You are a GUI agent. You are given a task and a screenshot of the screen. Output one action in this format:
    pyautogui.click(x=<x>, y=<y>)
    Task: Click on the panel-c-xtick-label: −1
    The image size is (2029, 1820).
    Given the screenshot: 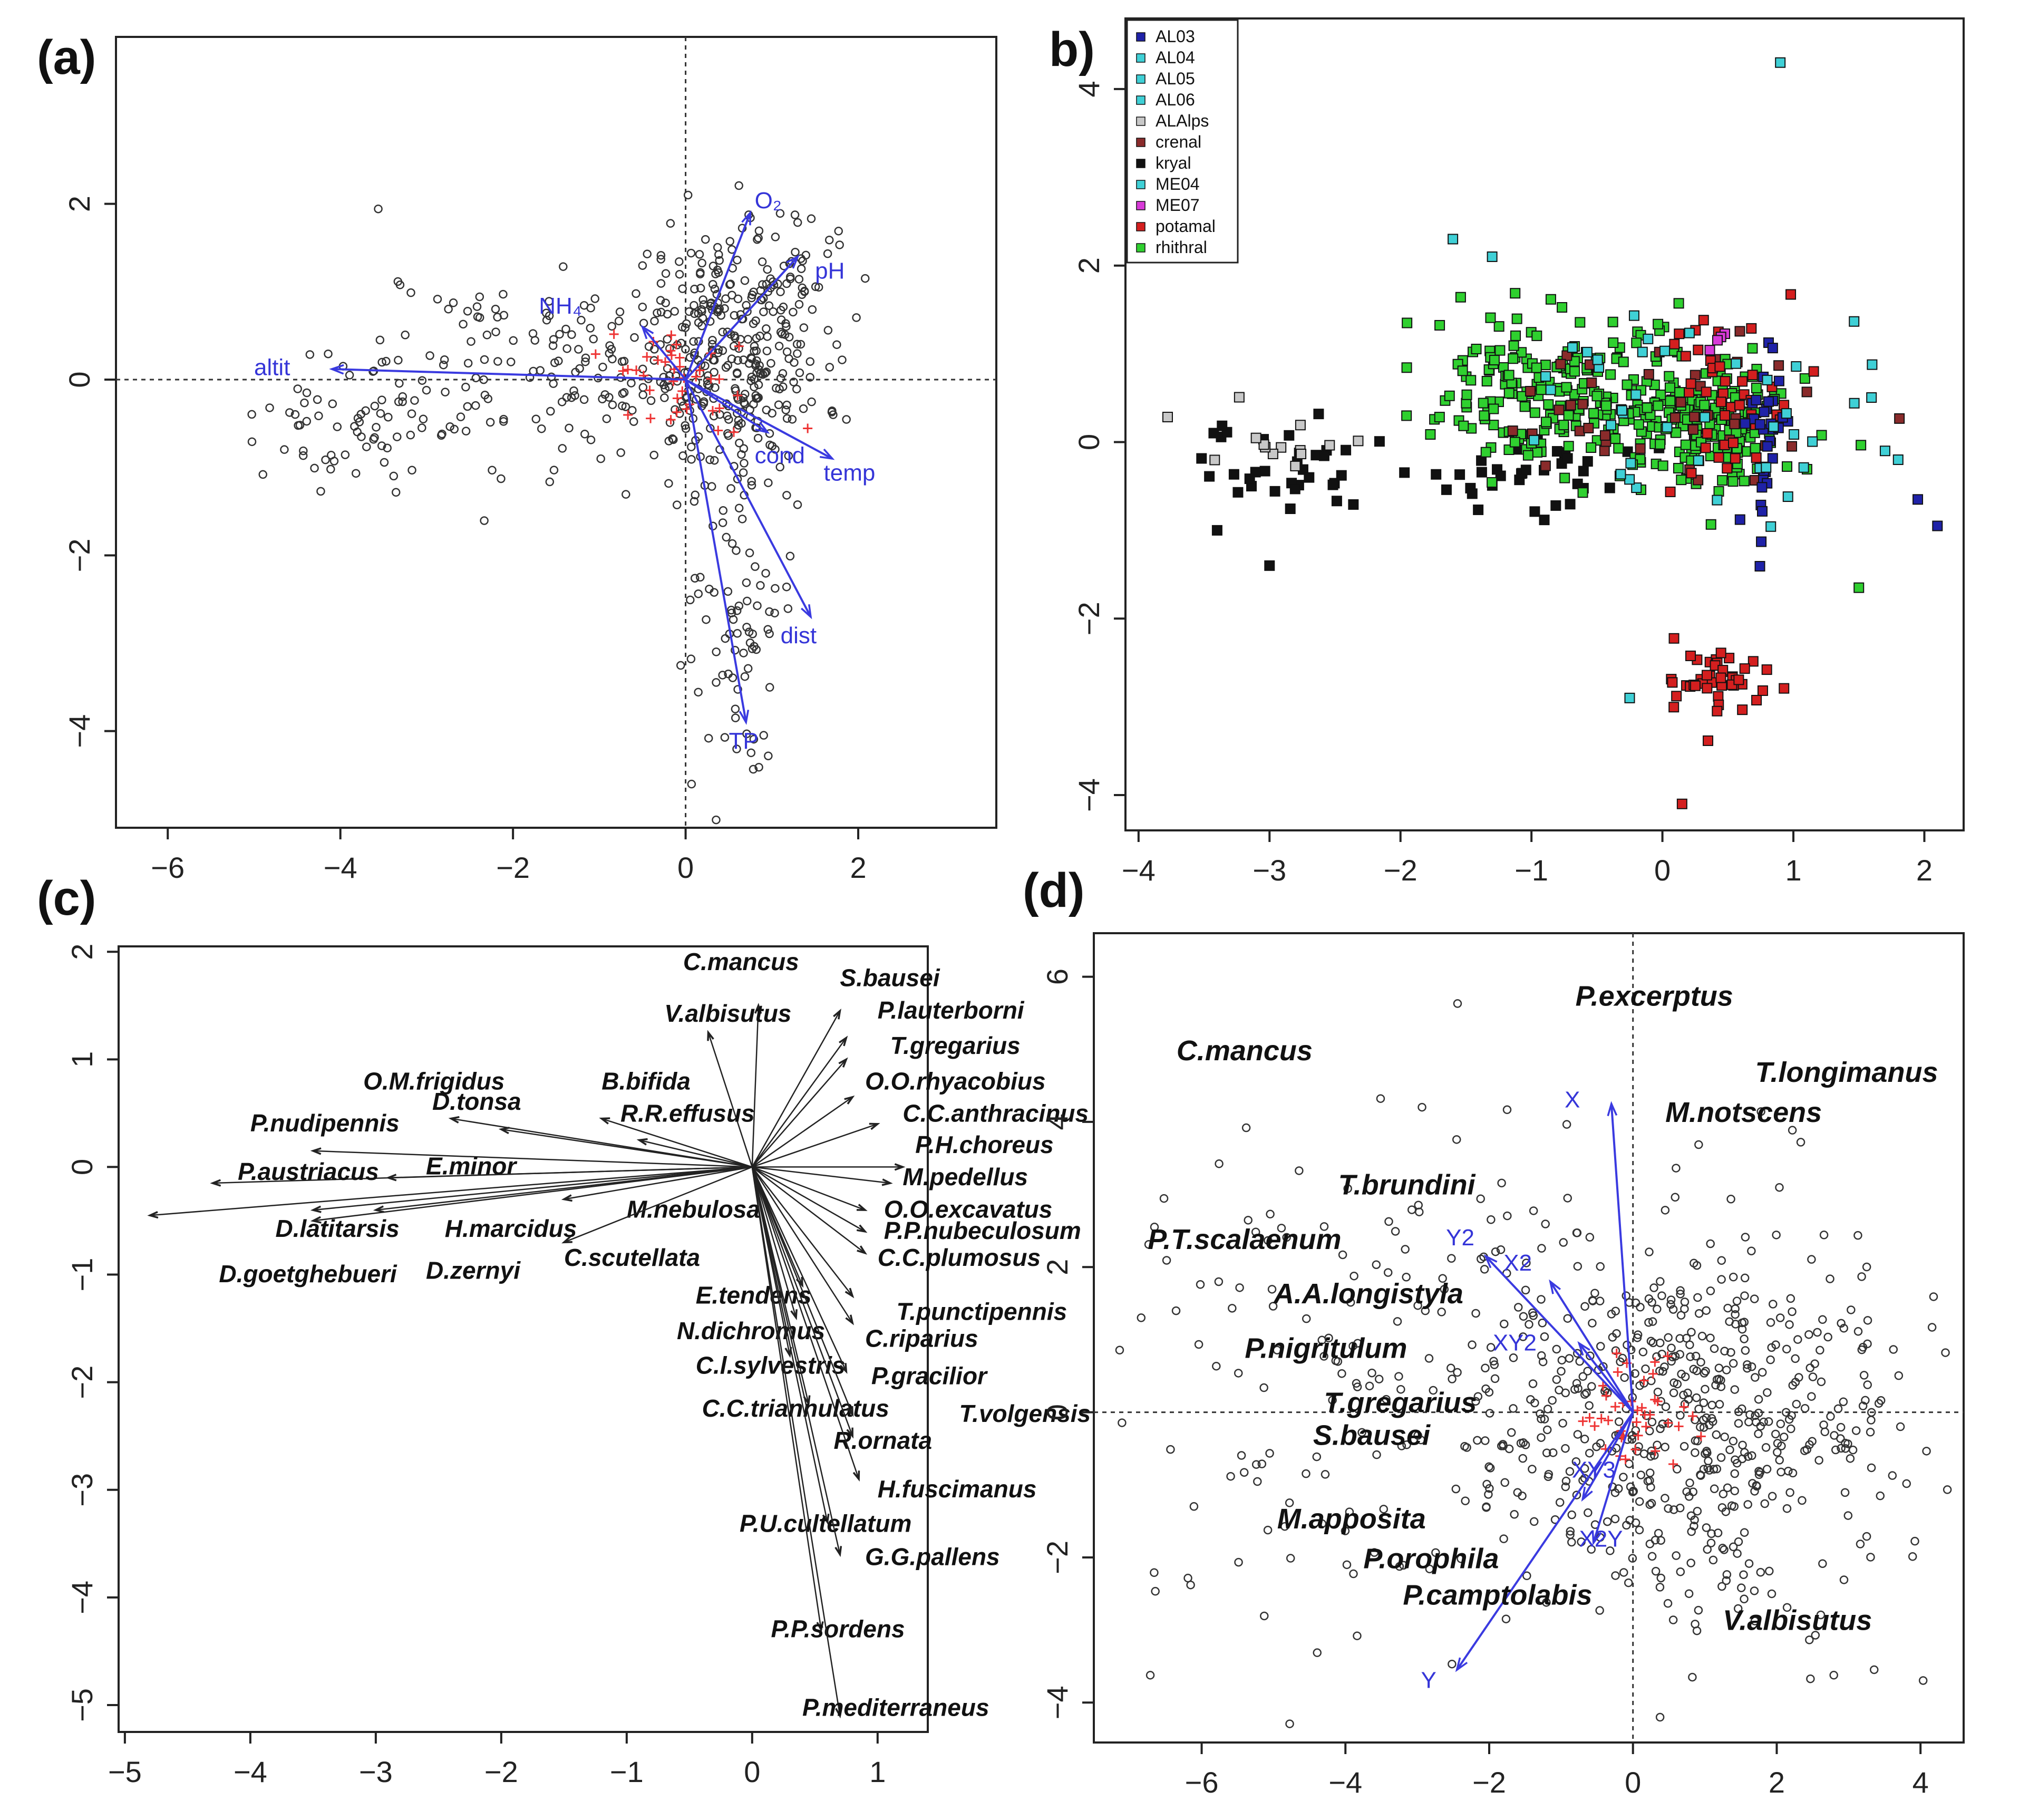 What is the action you would take?
    pyautogui.click(x=627, y=1771)
    